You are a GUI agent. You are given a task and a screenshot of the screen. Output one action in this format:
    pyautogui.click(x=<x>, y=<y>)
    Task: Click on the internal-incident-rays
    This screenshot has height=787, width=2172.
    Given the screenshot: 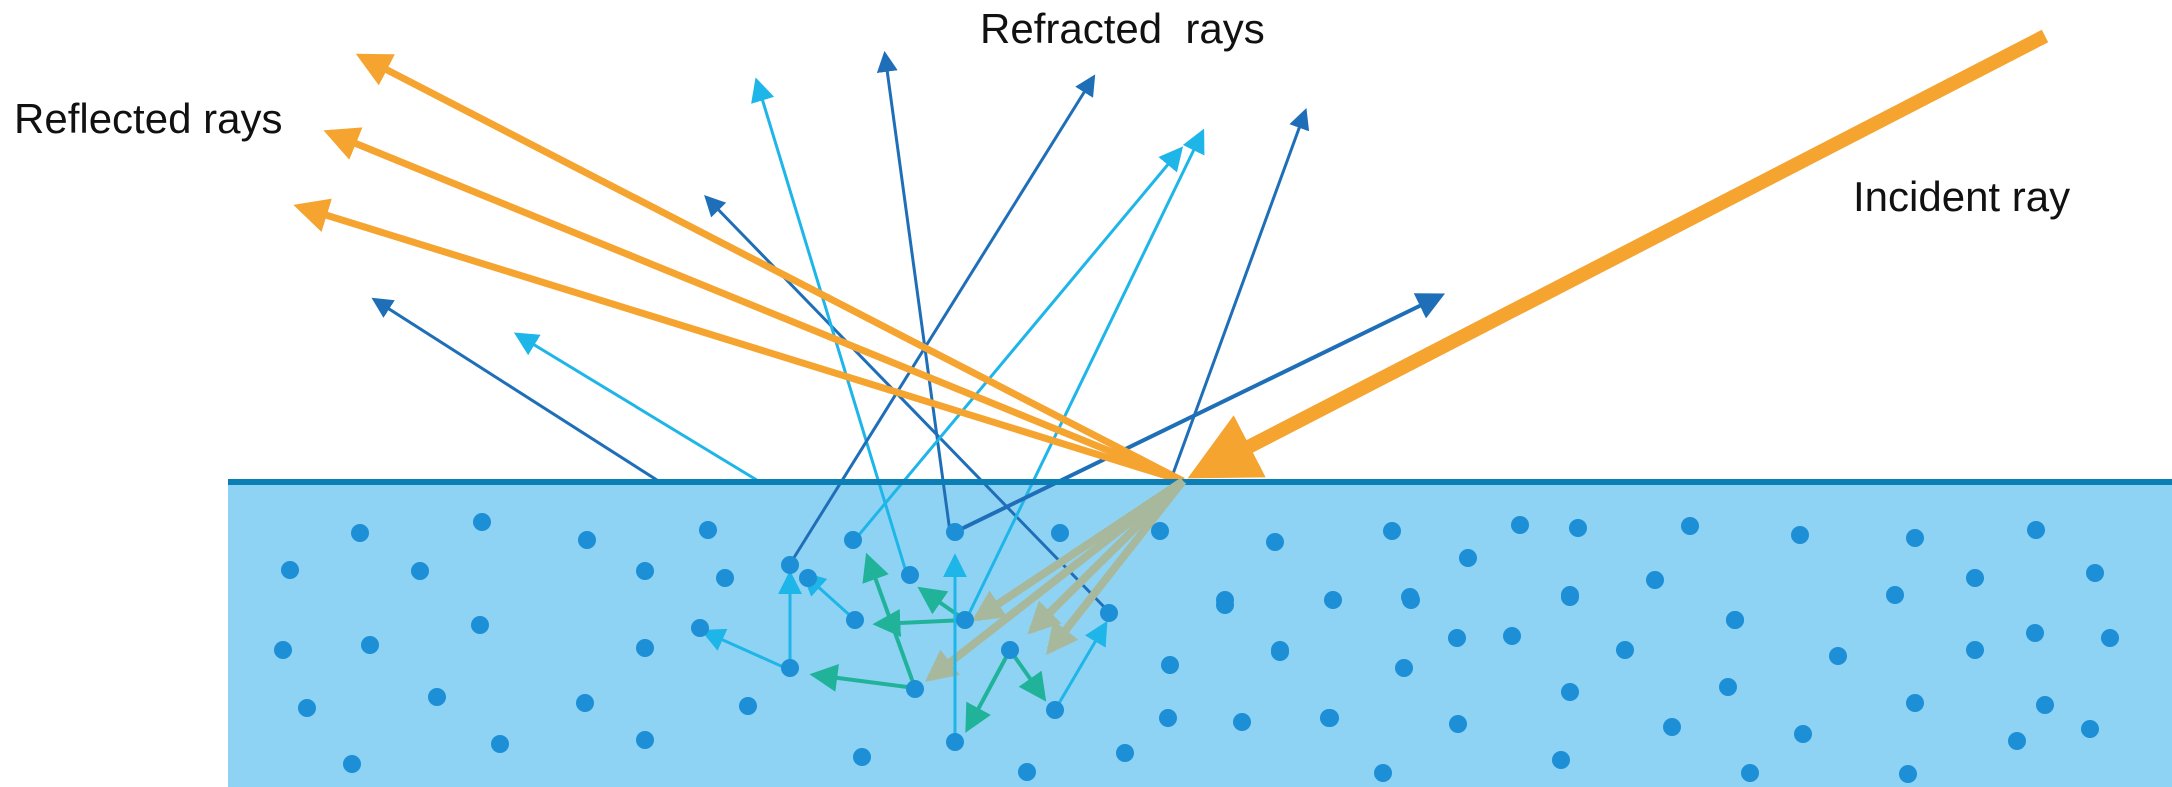 What is the action you would take?
    pyautogui.click(x=1055, y=579)
    